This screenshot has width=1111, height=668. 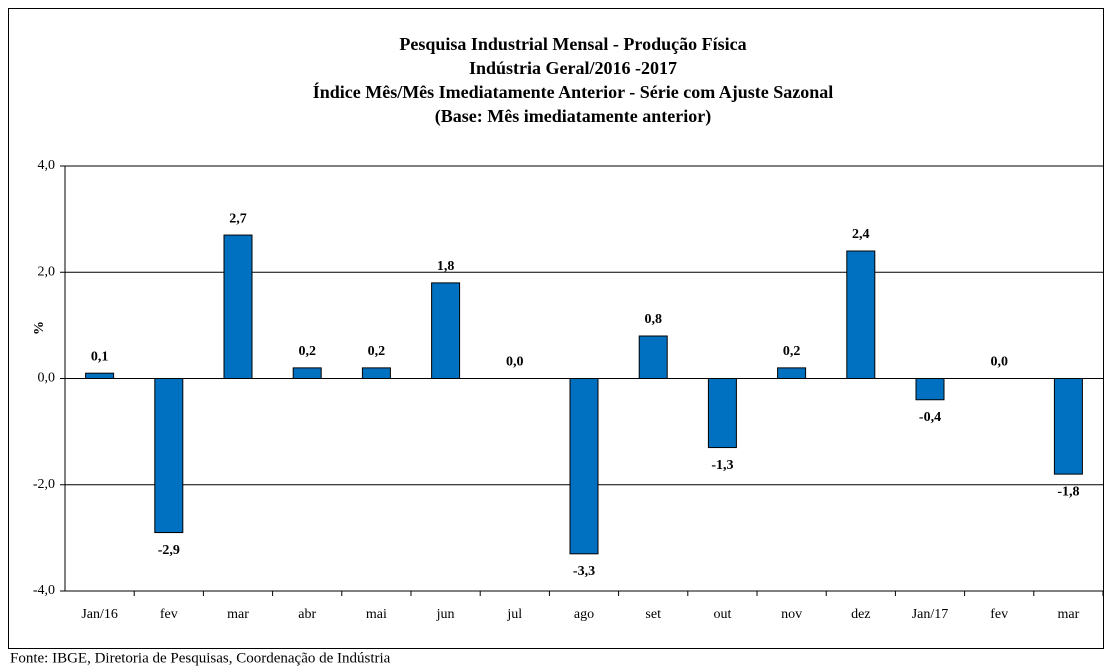 What do you see at coordinates (722, 465) in the screenshot?
I see `value-label: -1,3` at bounding box center [722, 465].